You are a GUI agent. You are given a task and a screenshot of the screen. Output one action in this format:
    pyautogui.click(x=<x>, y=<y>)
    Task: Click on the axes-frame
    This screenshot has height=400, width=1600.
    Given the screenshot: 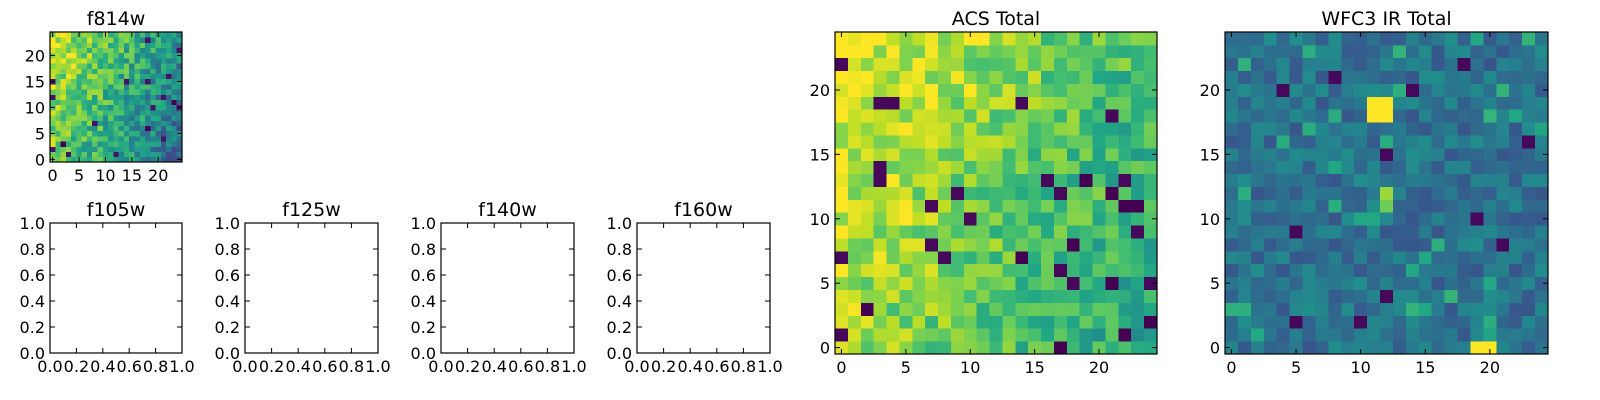 What is the action you would take?
    pyautogui.click(x=311, y=288)
    